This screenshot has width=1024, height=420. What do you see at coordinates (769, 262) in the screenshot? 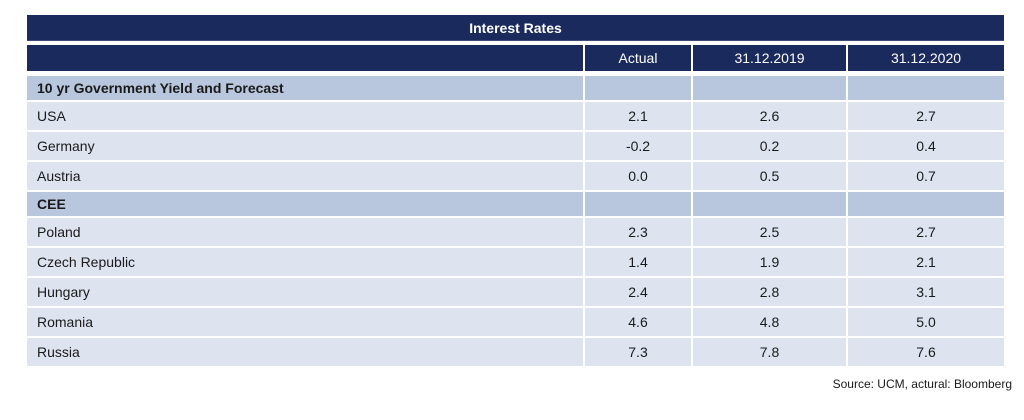
I see `value-cell: 1.9` at bounding box center [769, 262].